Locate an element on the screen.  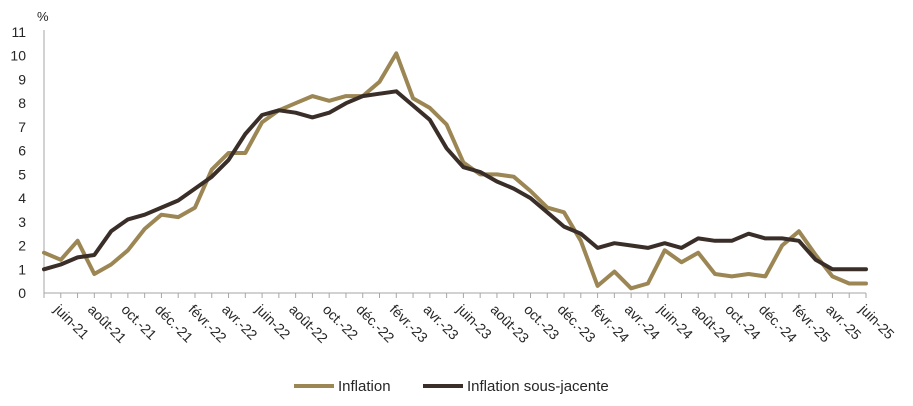
y-tick-label: 3 is located at coordinates (22, 222).